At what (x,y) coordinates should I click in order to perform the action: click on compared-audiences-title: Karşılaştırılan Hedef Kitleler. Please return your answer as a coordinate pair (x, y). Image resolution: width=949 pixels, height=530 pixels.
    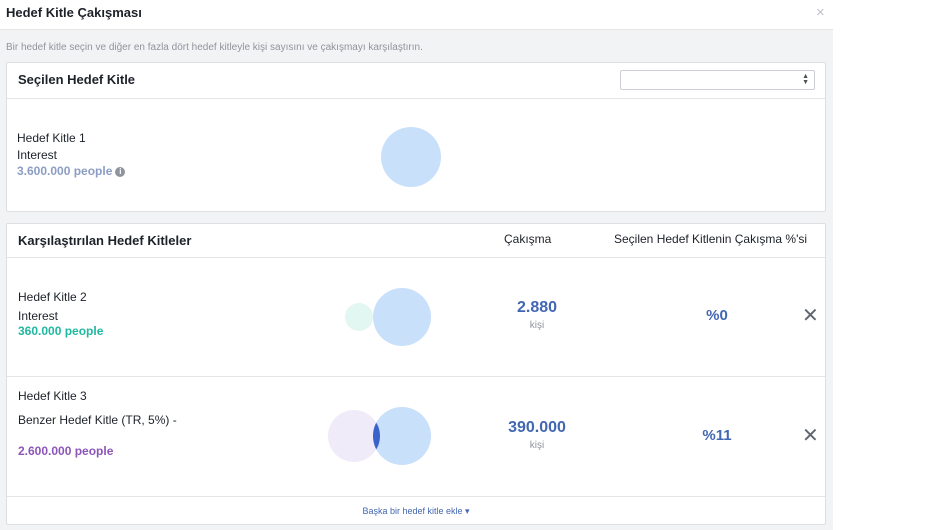
    Looking at the image, I should click on (105, 240).